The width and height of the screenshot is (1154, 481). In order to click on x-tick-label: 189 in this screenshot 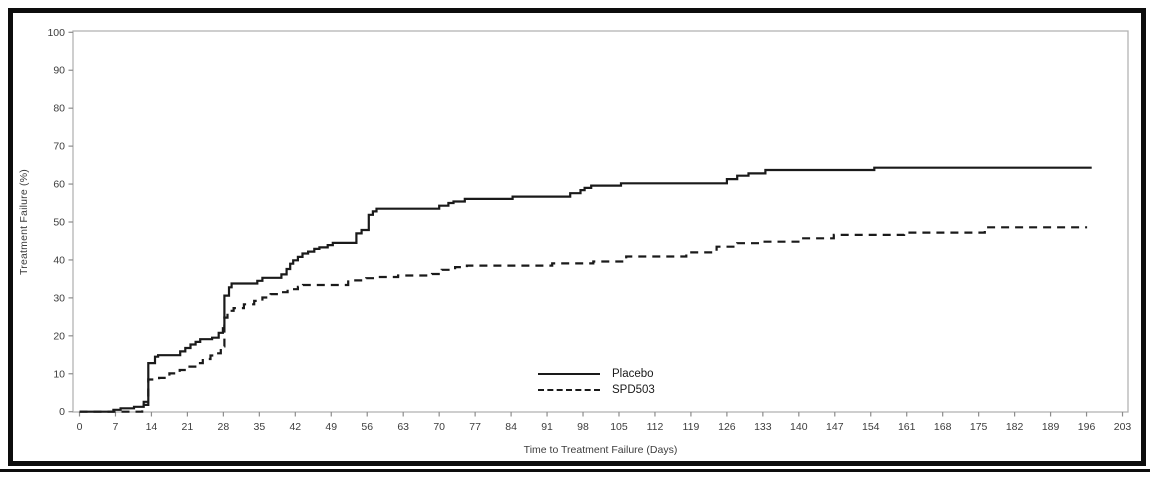, I will do `click(1051, 427)`.